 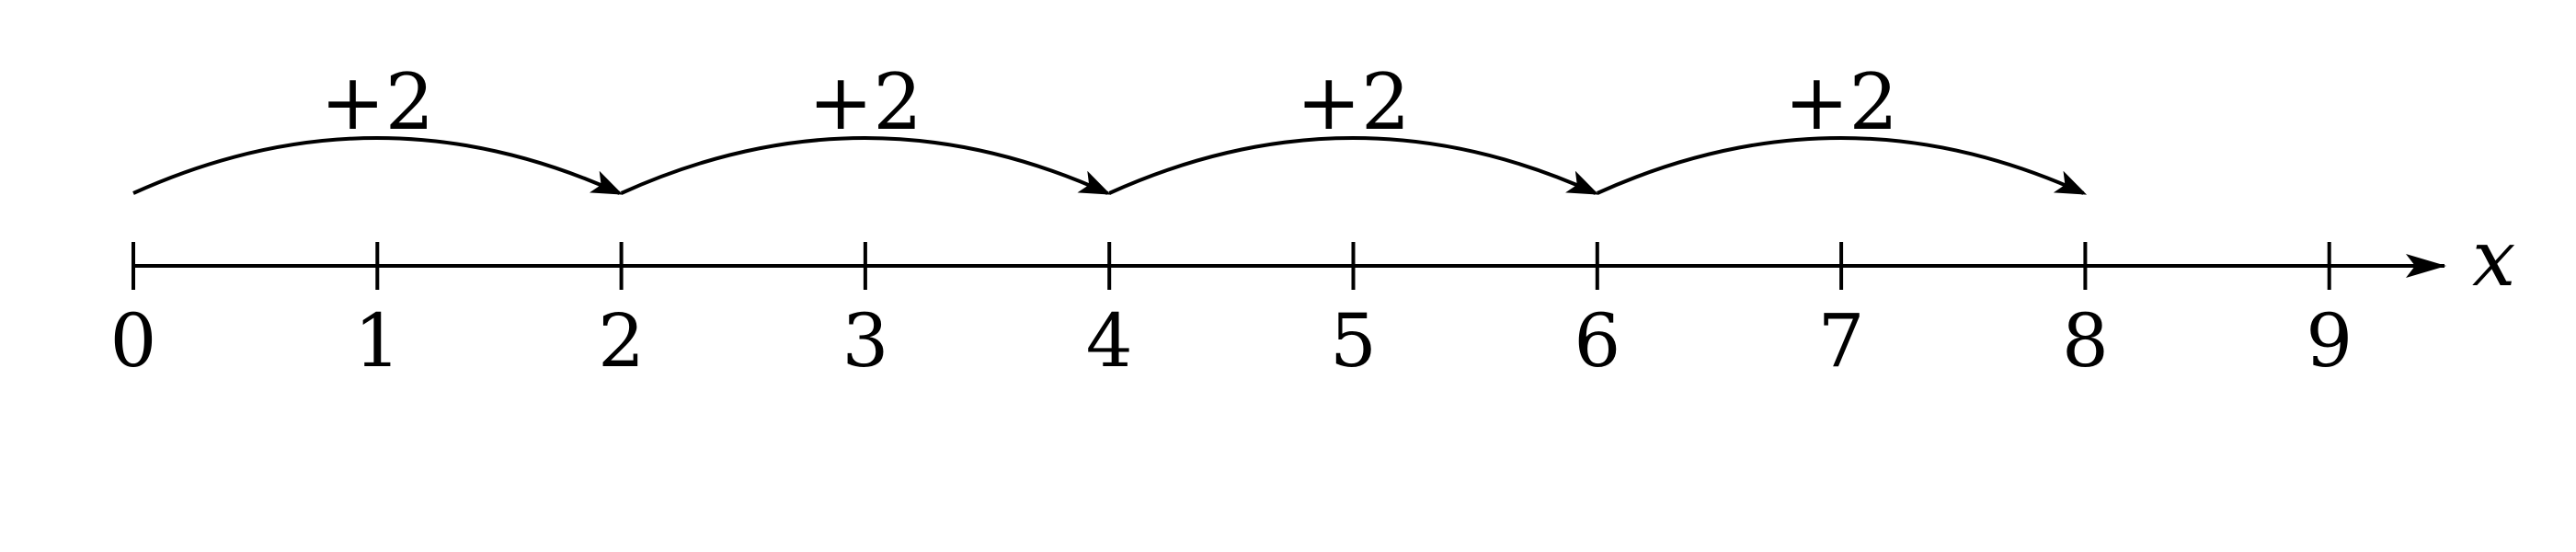 I want to click on tick-label-7: 7, so click(x=1841, y=341).